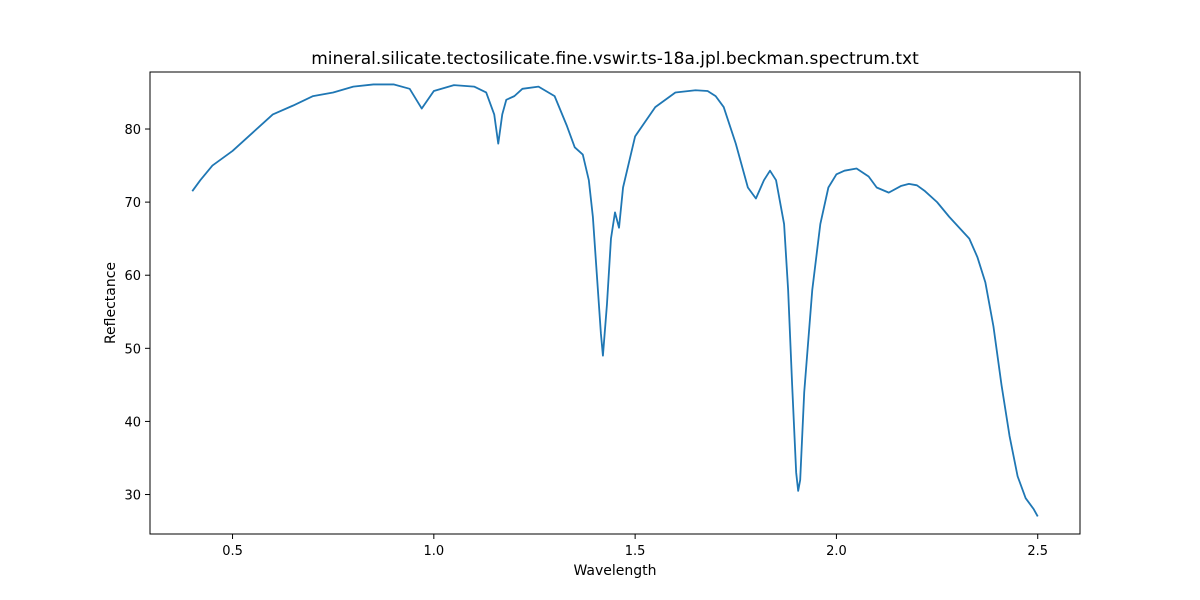  What do you see at coordinates (132, 203) in the screenshot?
I see `y-tick-label: 70` at bounding box center [132, 203].